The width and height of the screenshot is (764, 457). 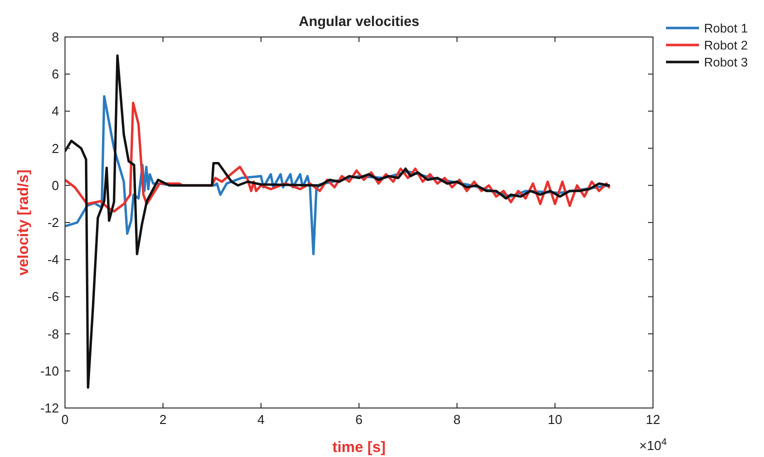 What do you see at coordinates (65, 419) in the screenshot?
I see `x-tick-label: 0` at bounding box center [65, 419].